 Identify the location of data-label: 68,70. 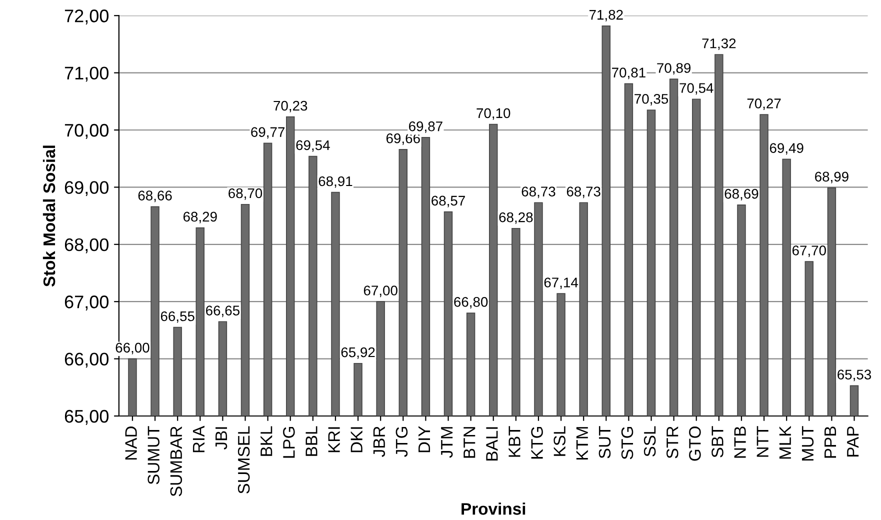
(245, 194).